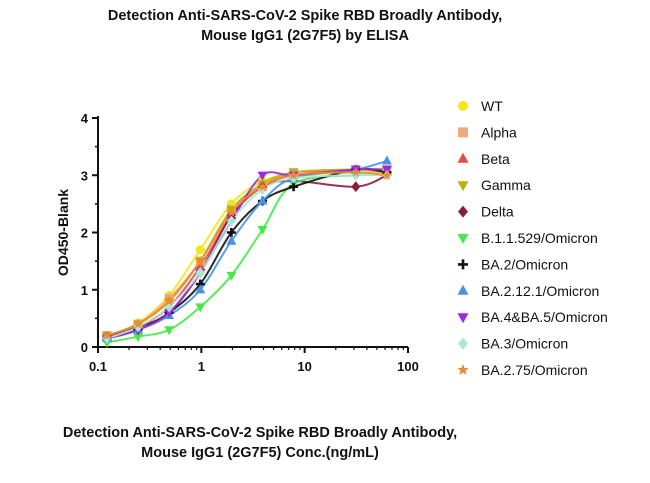  What do you see at coordinates (524, 344) in the screenshot?
I see `legend-label: BA.3/Omicron` at bounding box center [524, 344].